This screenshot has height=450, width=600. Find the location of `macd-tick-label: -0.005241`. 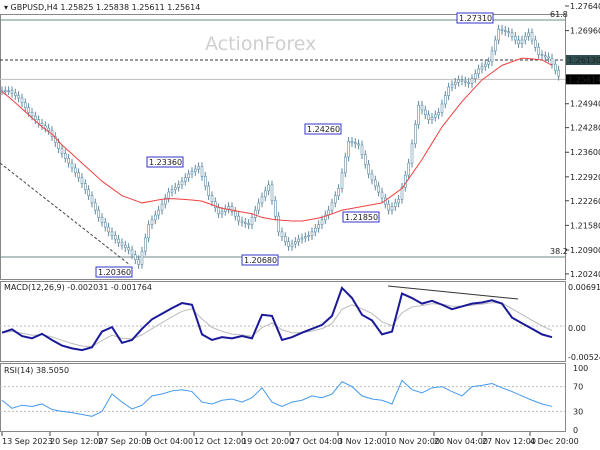

macd-tick-label: -0.005241 is located at coordinates (584, 357).